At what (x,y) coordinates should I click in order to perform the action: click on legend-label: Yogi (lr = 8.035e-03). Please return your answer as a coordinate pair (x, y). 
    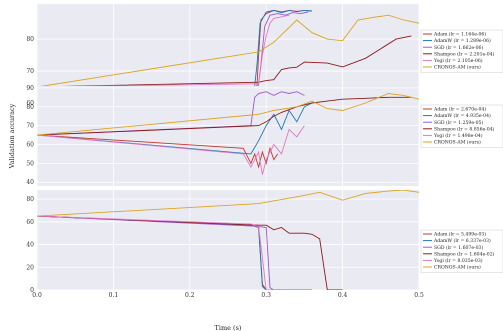
    Looking at the image, I should click on (458, 260).